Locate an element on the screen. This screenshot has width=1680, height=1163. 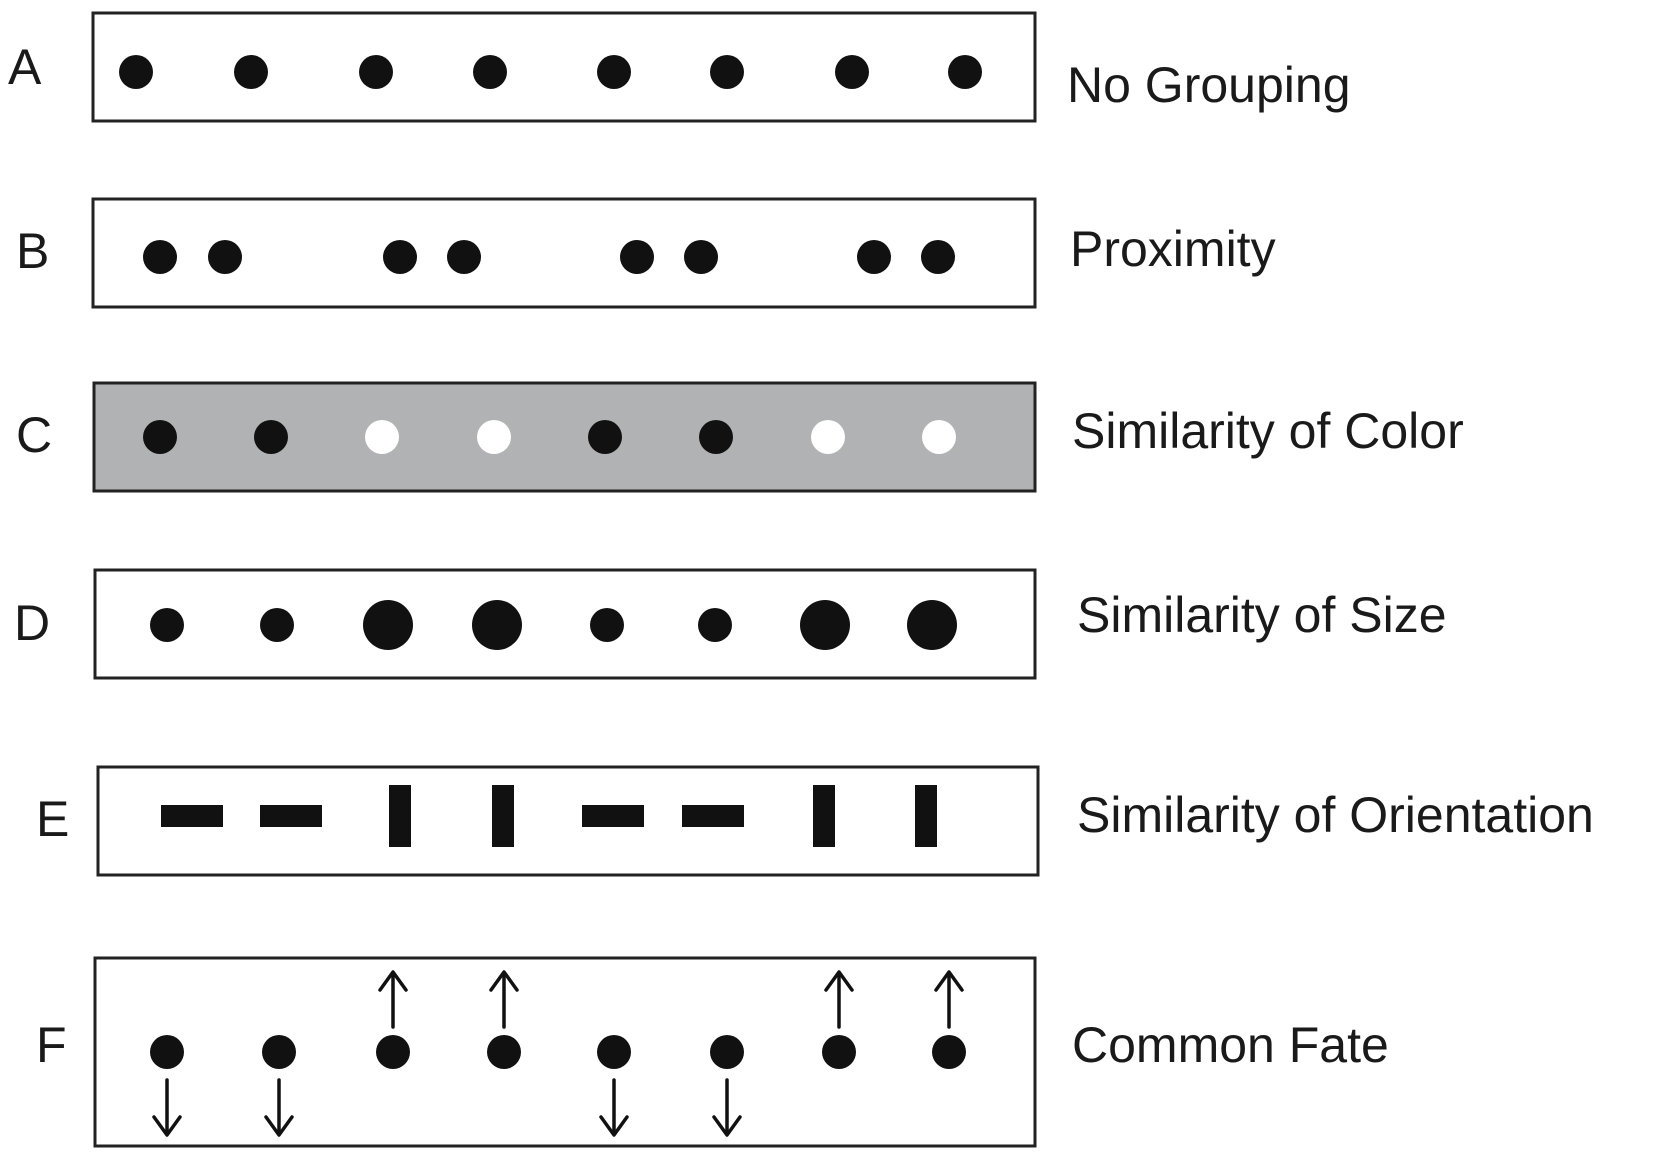
panel-e is located at coordinates (568, 821).